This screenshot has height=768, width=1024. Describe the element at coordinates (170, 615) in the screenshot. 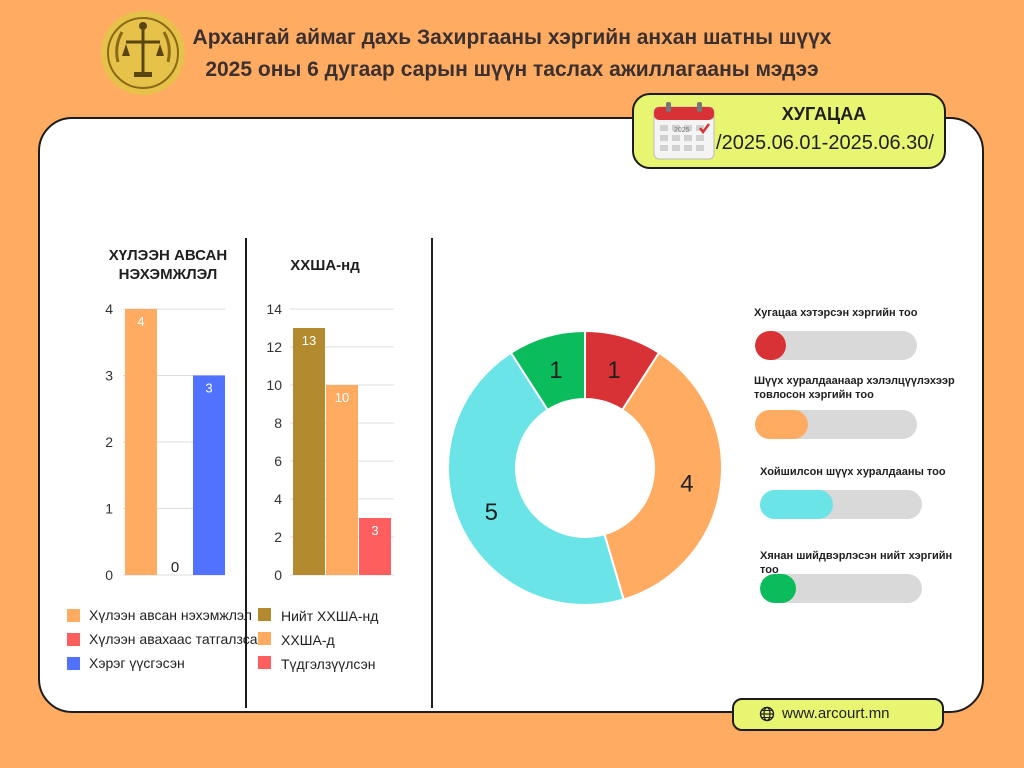

I see `chart1-legend-label-0: Хүлээн авсан нэхэмжлэл` at that location.